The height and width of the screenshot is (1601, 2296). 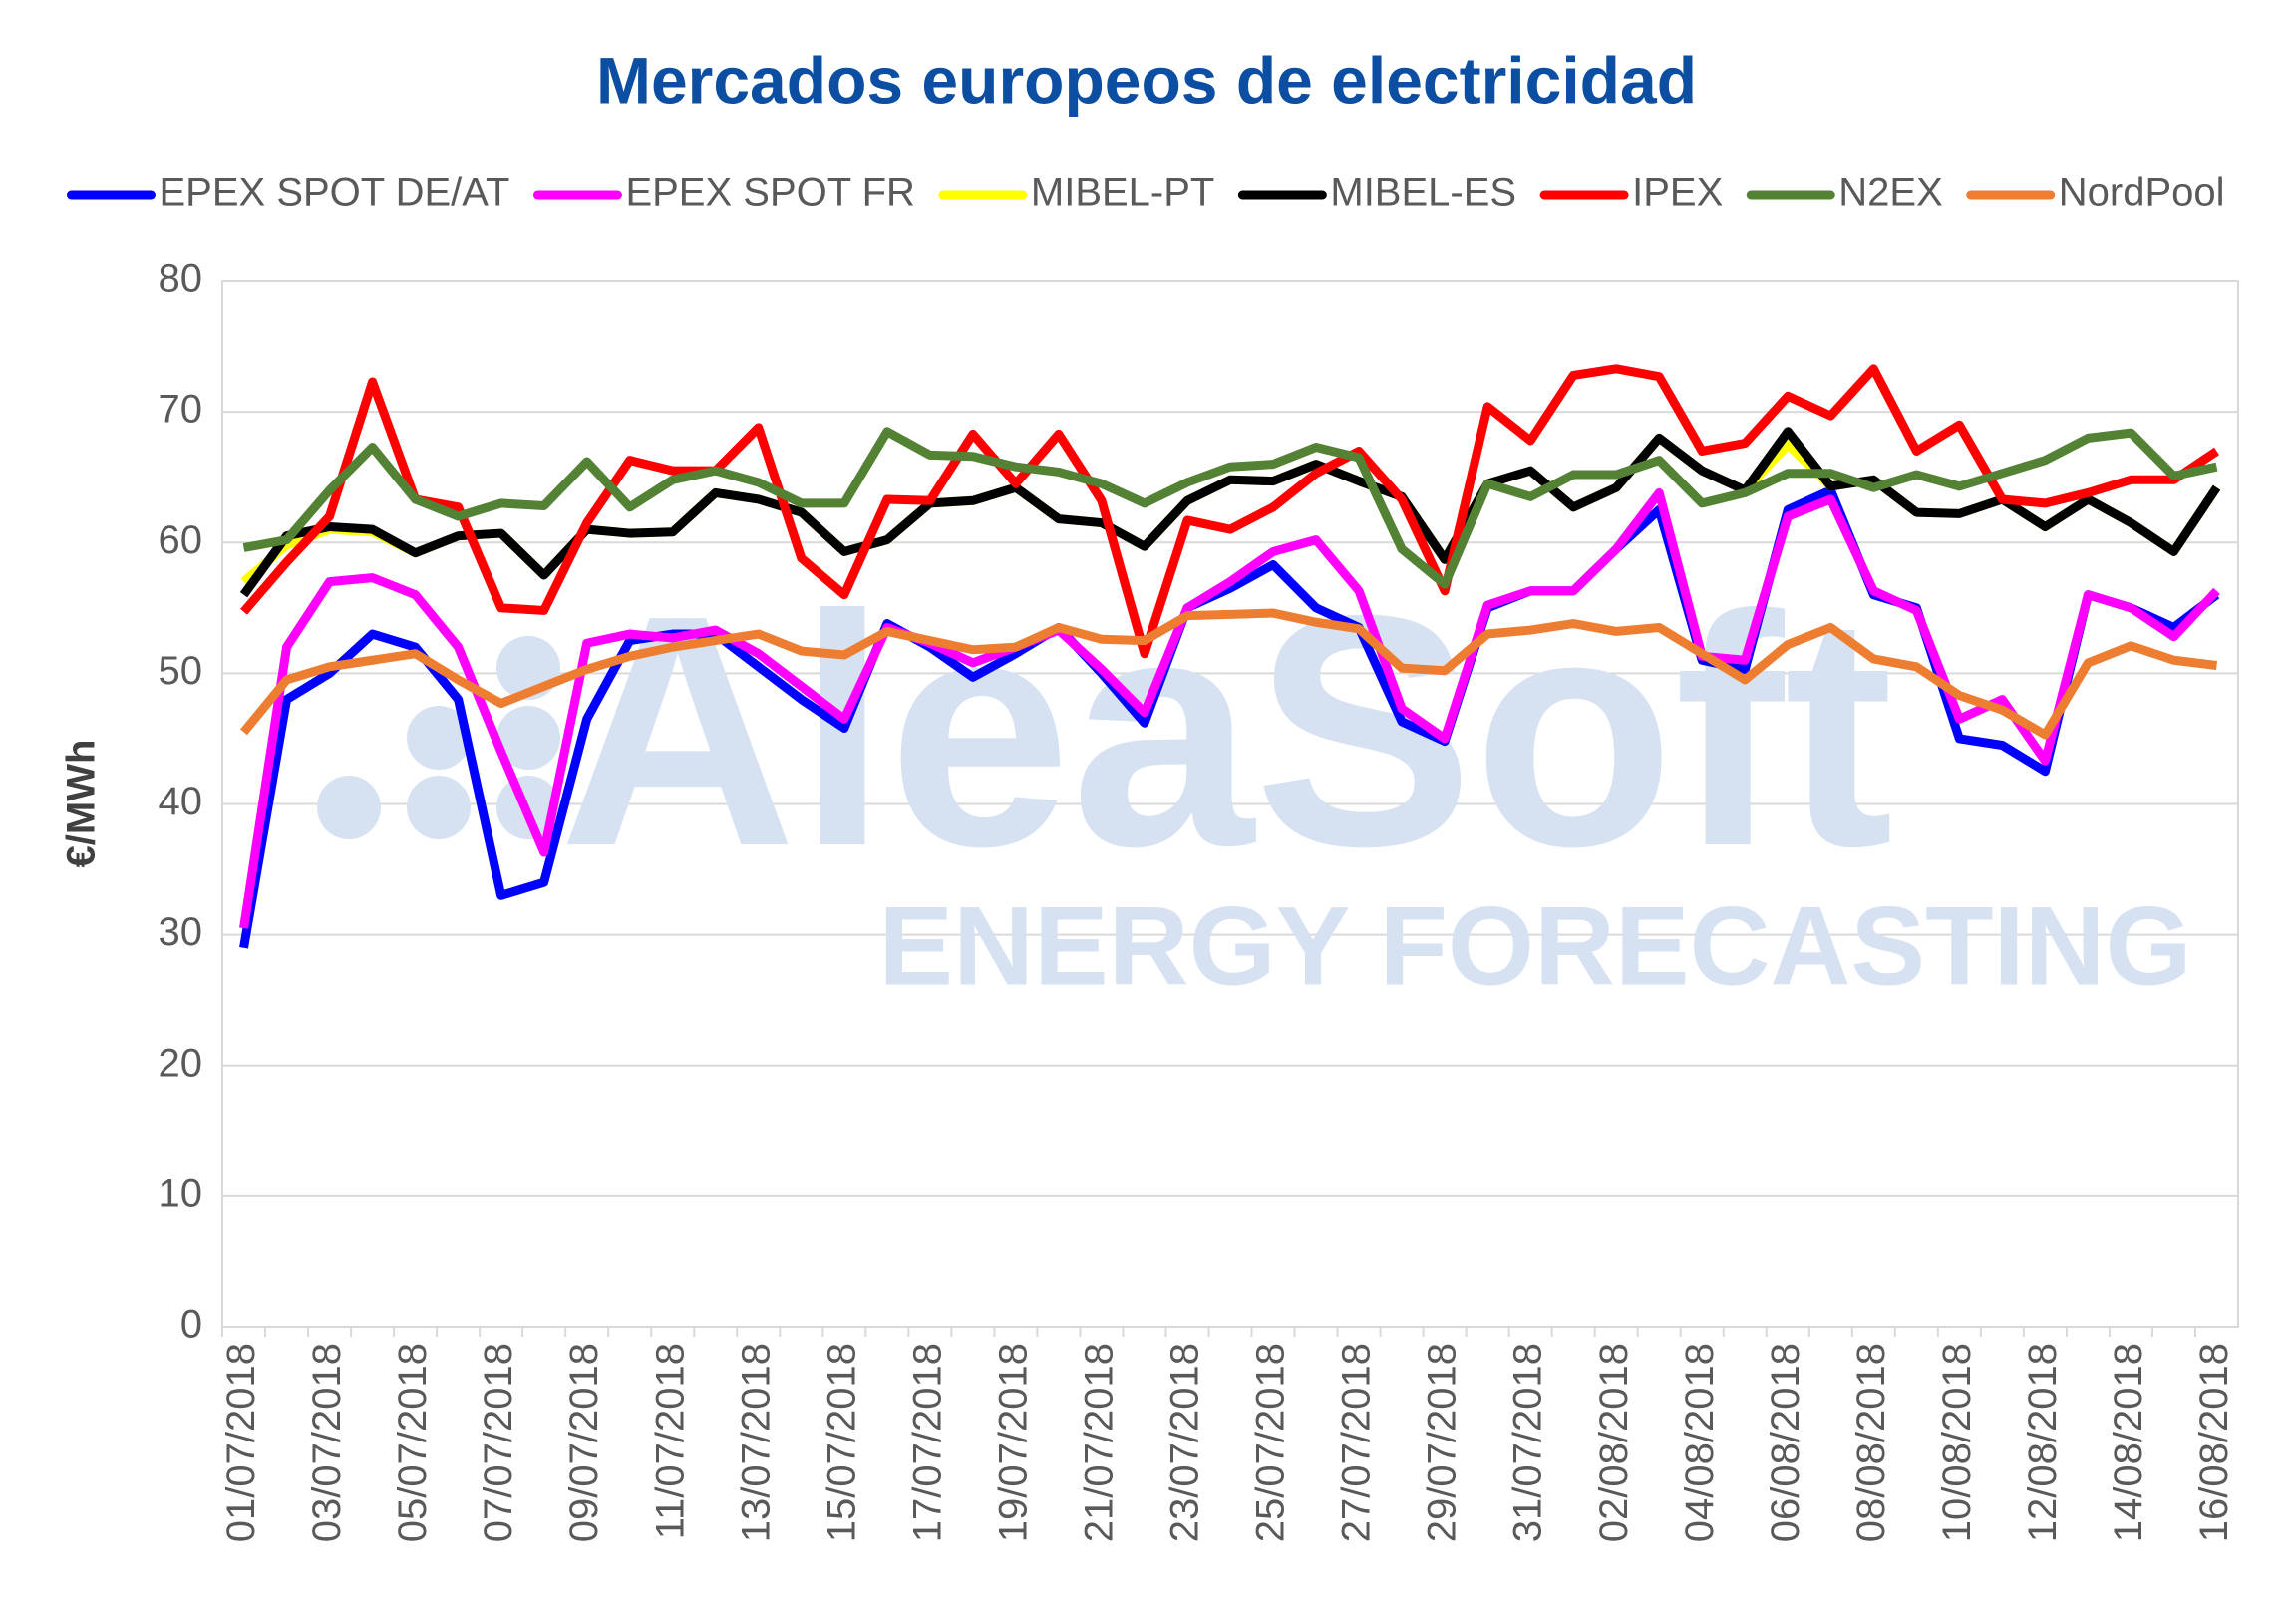 I want to click on y-tick-label: 40, so click(x=181, y=801).